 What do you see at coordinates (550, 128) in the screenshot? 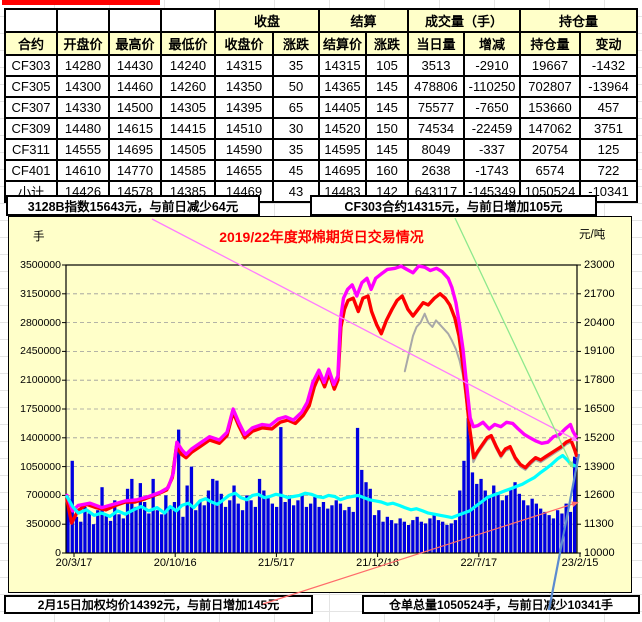
I see `table-cell: 147062` at bounding box center [550, 128].